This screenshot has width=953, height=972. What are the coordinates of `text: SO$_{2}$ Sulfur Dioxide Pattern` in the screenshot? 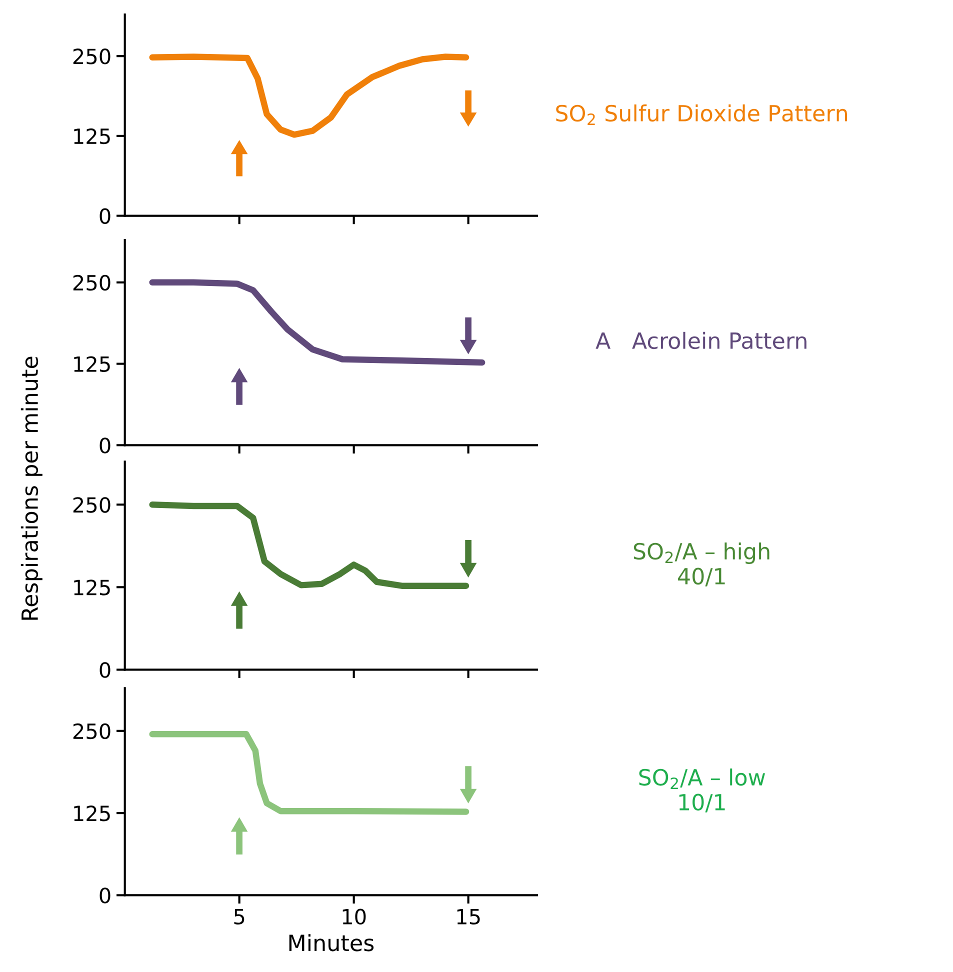 It's located at (702, 114).